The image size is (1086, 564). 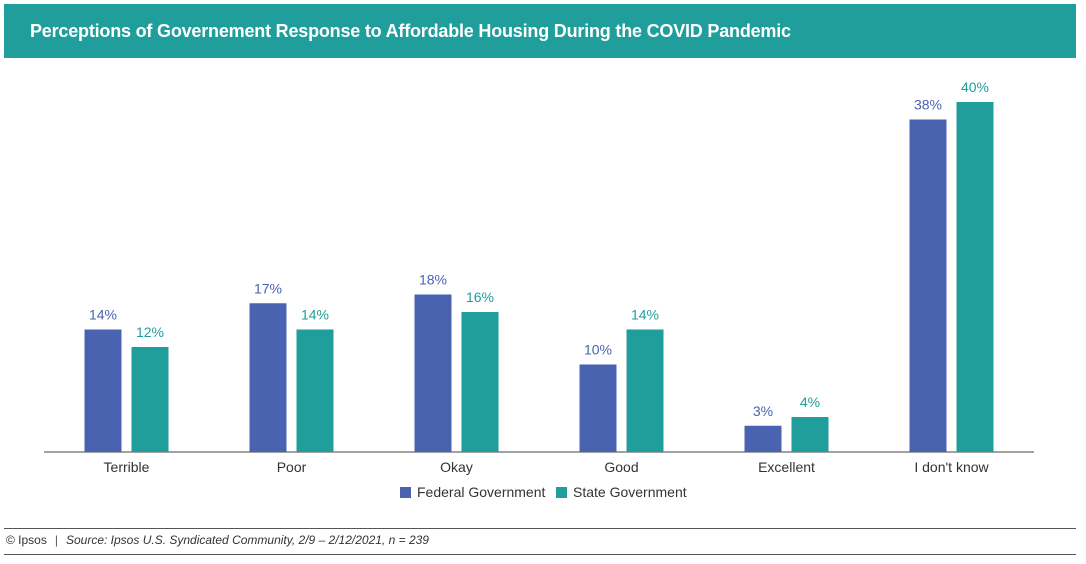 What do you see at coordinates (975, 87) in the screenshot?
I see `data-label: 40%` at bounding box center [975, 87].